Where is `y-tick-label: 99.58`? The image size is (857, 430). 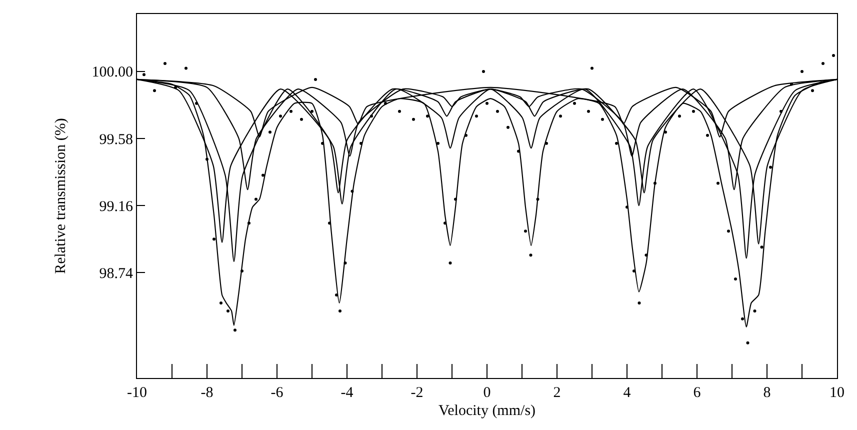 y-tick-label: 99.58 is located at coordinates (116, 140).